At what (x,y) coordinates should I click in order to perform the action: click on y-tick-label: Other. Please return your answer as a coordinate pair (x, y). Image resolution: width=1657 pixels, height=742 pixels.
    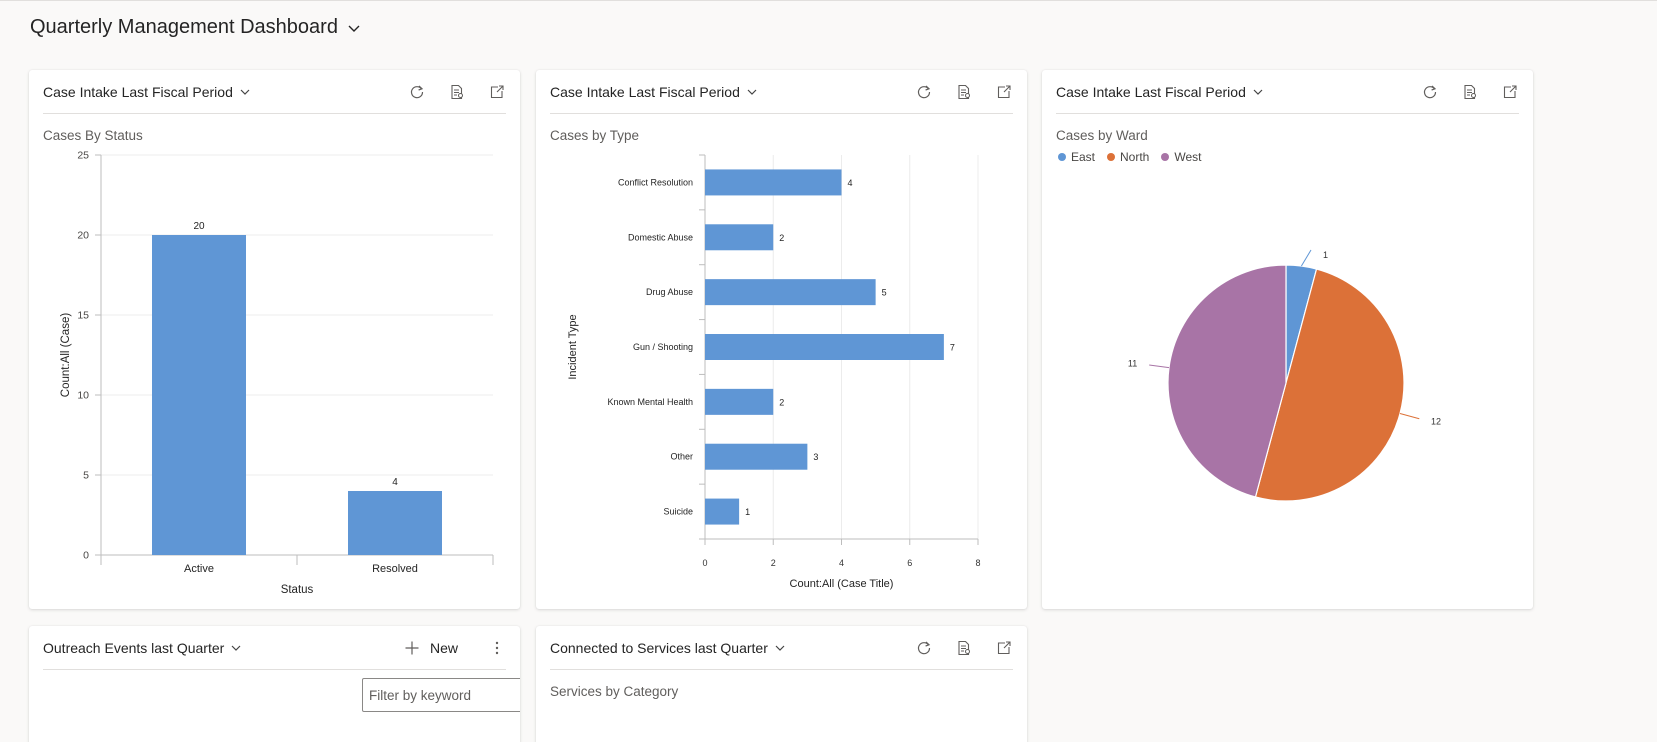
    Looking at the image, I should click on (681, 457).